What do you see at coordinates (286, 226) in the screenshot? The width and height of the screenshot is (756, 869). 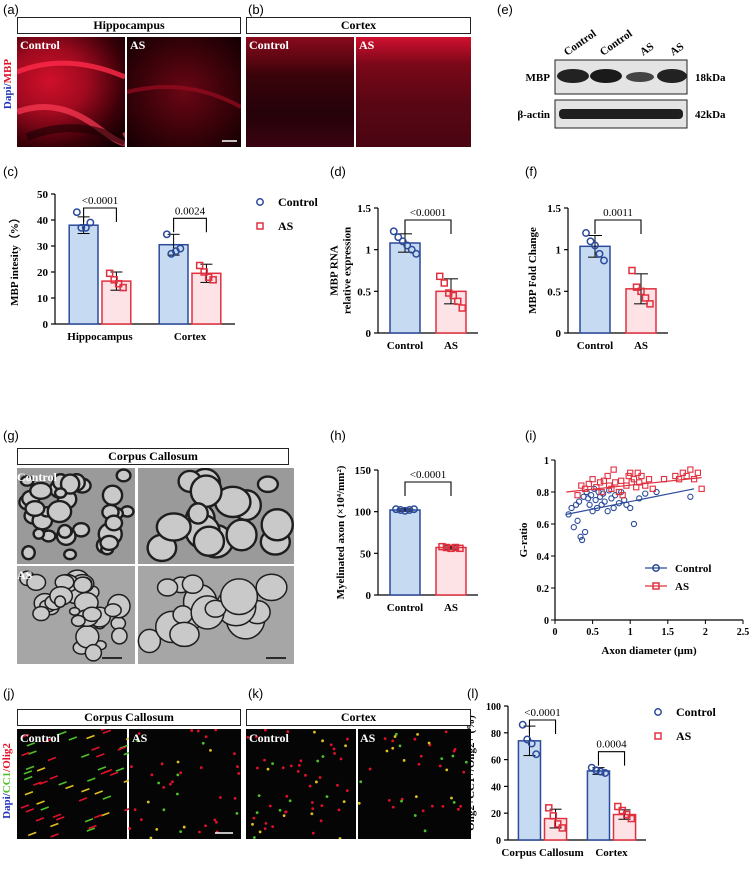 I see `legend-c-entry-1: AS` at bounding box center [286, 226].